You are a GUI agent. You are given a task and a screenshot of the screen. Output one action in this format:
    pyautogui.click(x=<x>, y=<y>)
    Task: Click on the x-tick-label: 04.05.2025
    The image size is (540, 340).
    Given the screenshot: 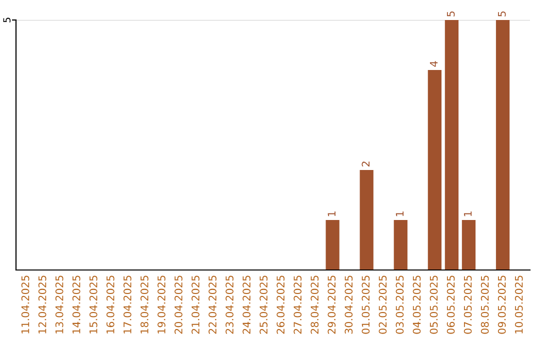 What is the action you would take?
    pyautogui.click(x=416, y=305)
    